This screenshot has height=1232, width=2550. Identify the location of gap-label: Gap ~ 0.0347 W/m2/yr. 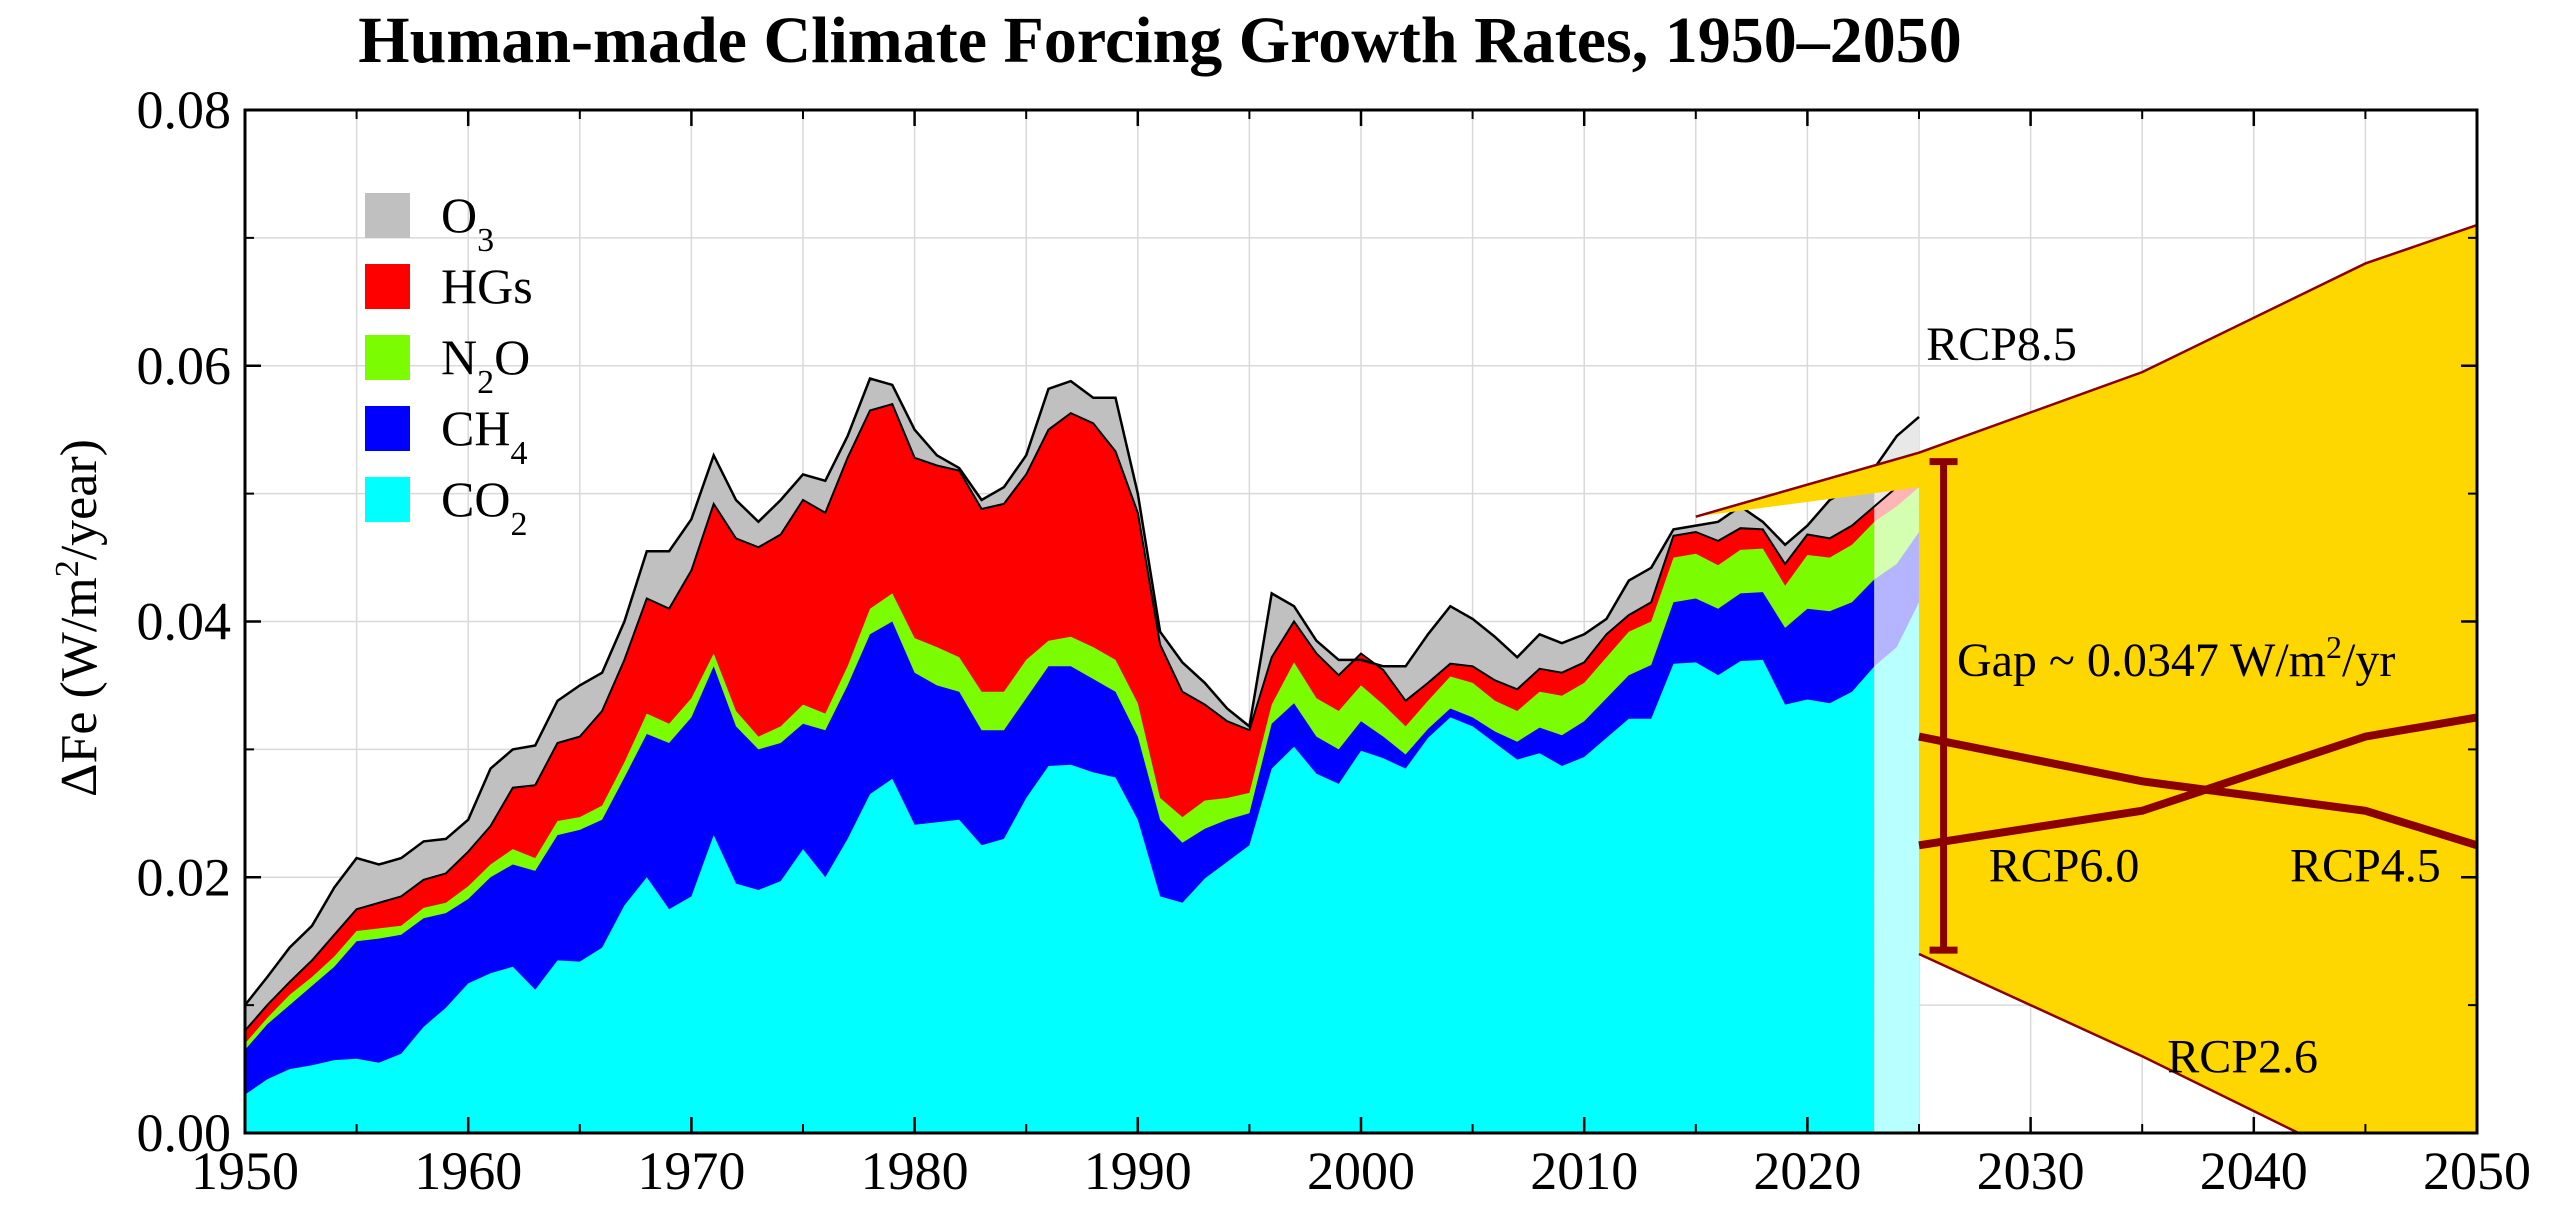
(2176, 658).